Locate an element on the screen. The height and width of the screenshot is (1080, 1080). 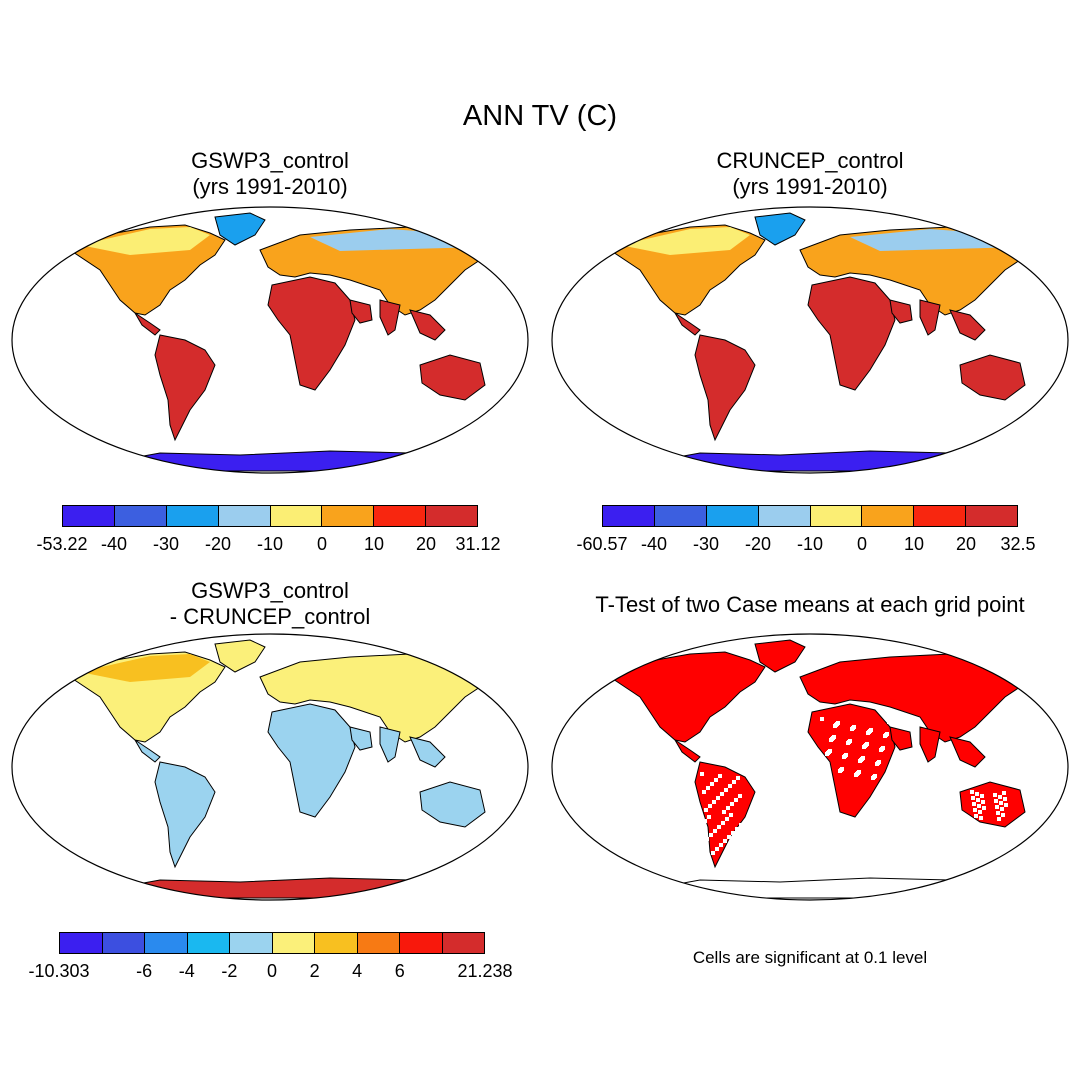
bottom-left-panel-title: GSWP3_control - CRUNCEP_control is located at coordinates (270, 604).